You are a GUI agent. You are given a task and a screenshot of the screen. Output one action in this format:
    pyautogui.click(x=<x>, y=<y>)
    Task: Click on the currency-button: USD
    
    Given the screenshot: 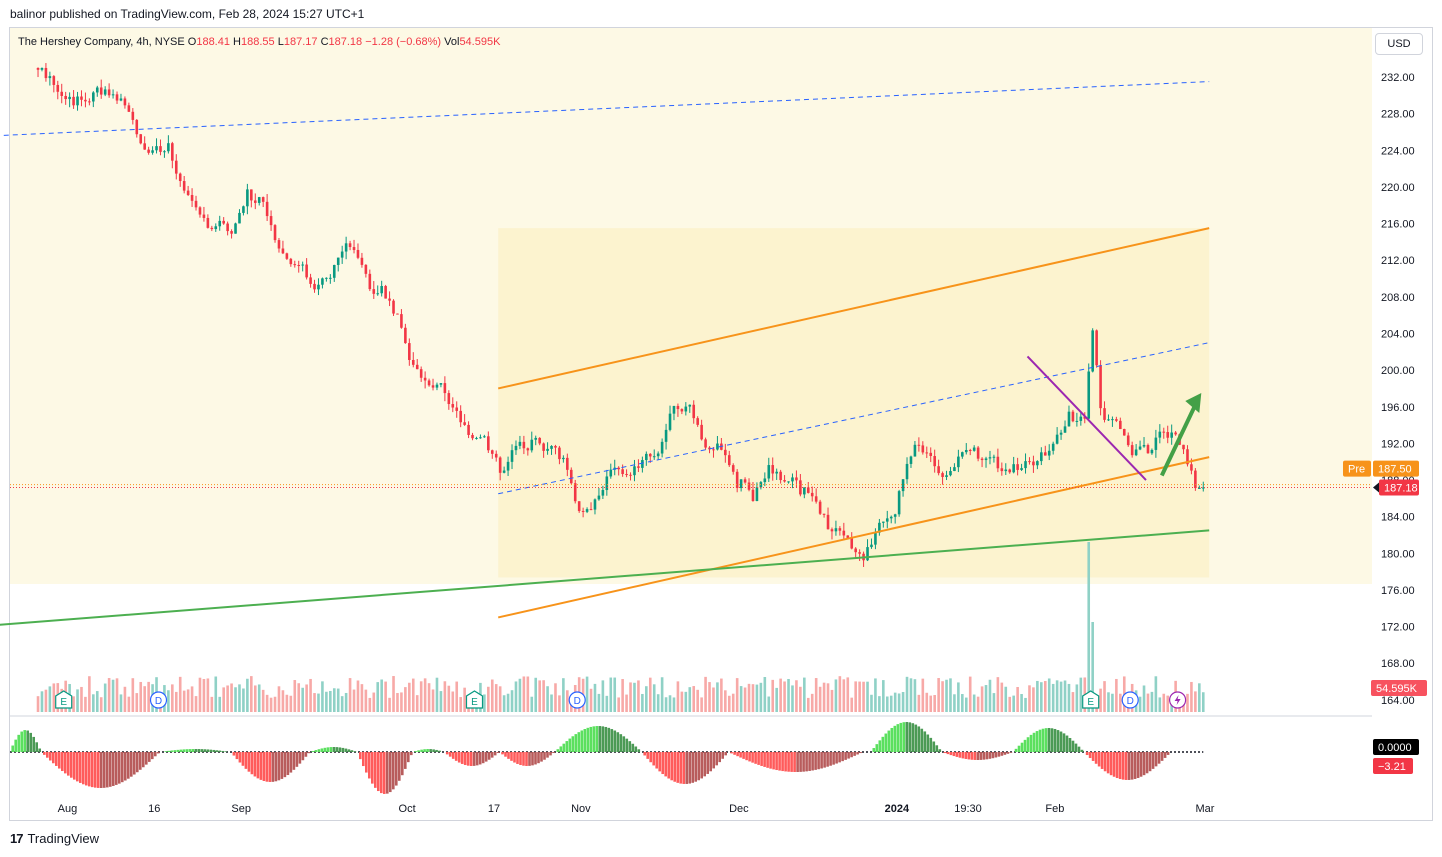 What is the action you would take?
    pyautogui.click(x=1399, y=44)
    